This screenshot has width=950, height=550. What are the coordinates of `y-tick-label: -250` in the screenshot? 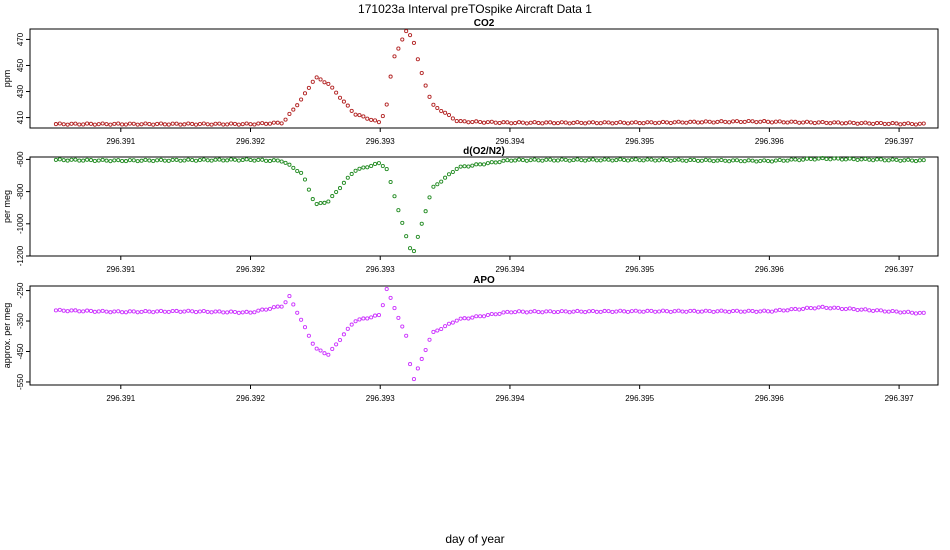 It's located at (20, 290).